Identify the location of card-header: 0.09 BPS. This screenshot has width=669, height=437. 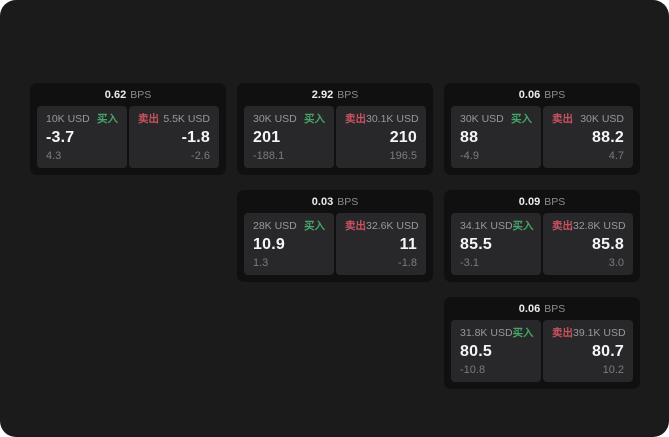
(542, 201).